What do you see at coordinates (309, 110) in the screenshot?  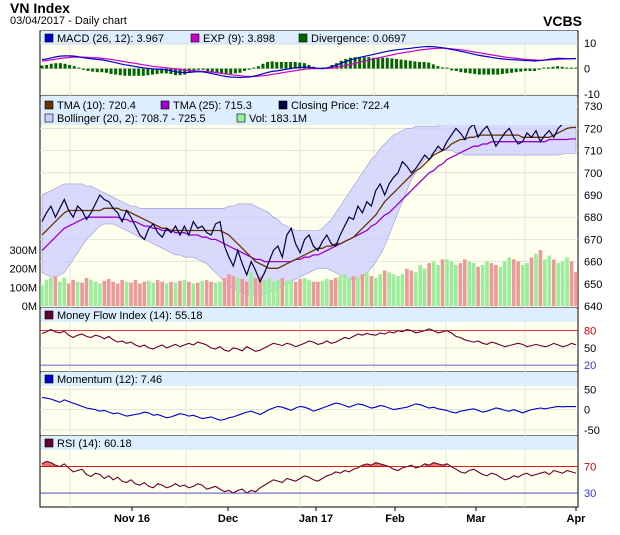 I see `price-legend-bg` at bounding box center [309, 110].